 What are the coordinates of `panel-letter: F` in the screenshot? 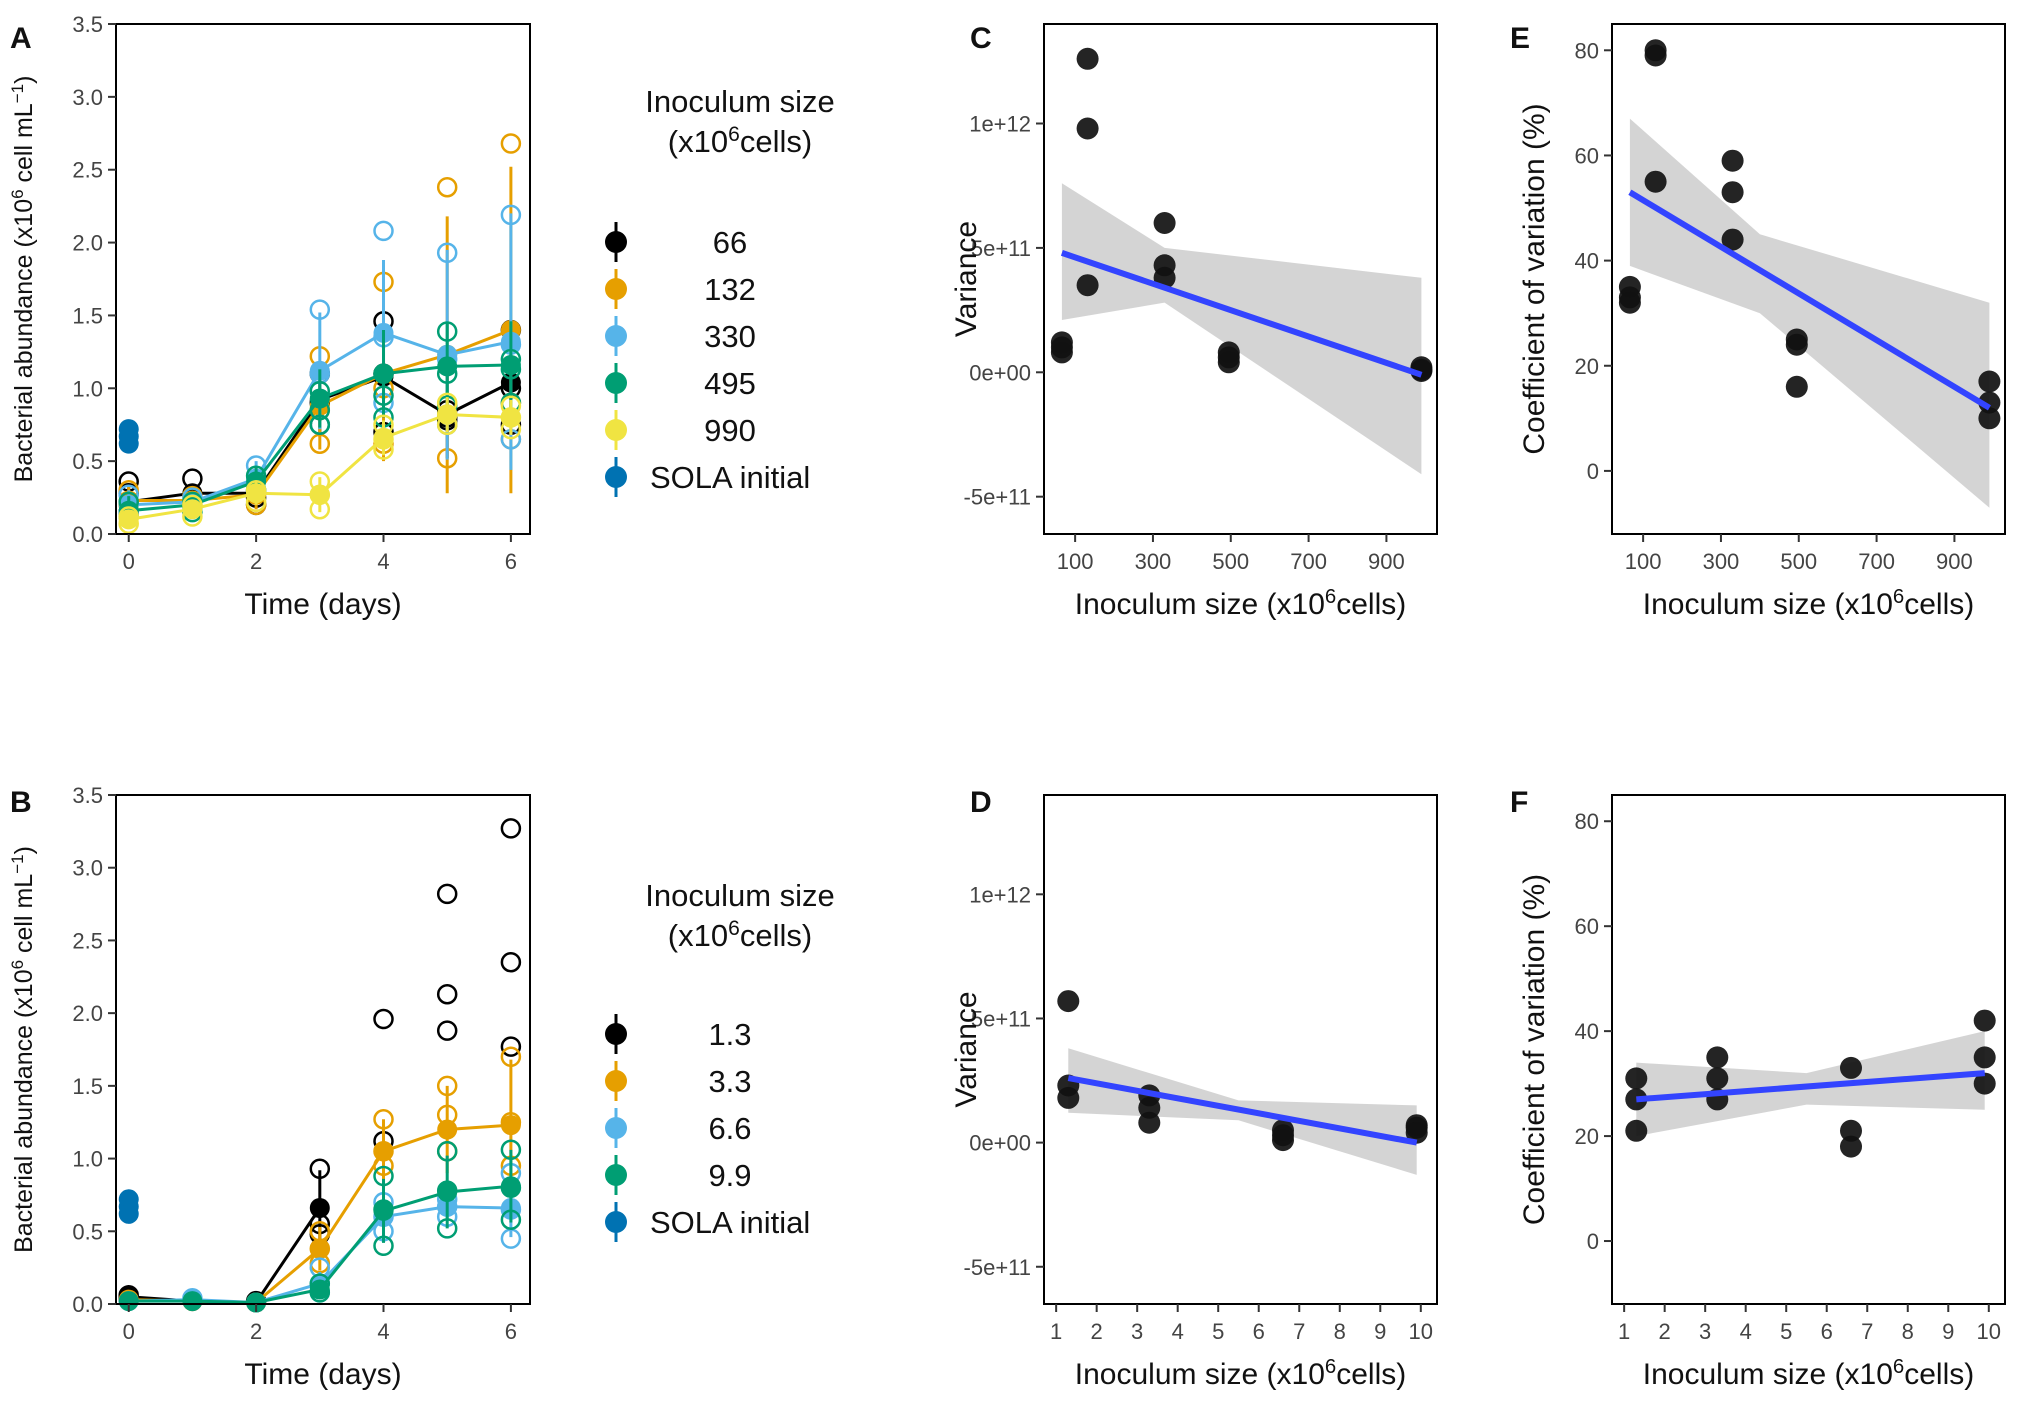 It's located at (1519, 802).